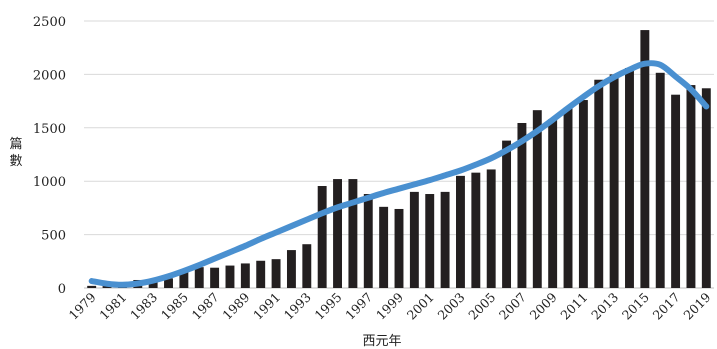  I want to click on x-tick-label: 2007, so click(512, 305).